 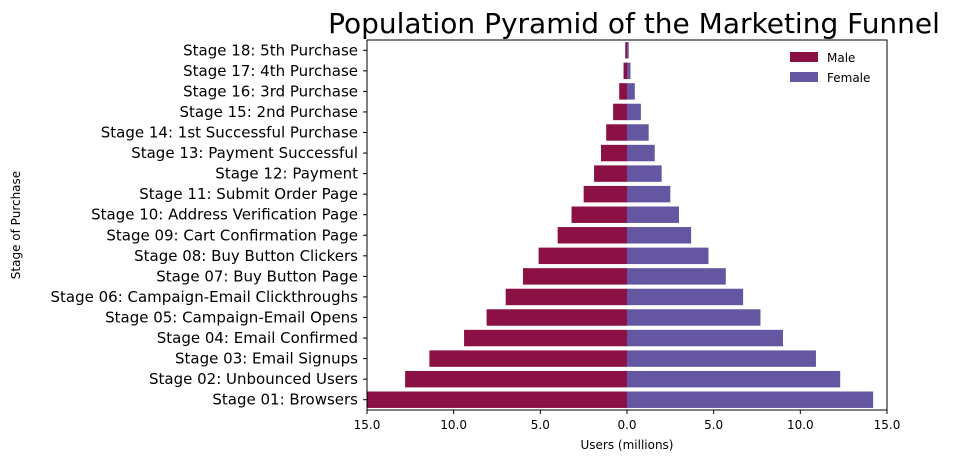 I want to click on y-tick-label: Stage 04: Email Confirmed, so click(x=257, y=338).